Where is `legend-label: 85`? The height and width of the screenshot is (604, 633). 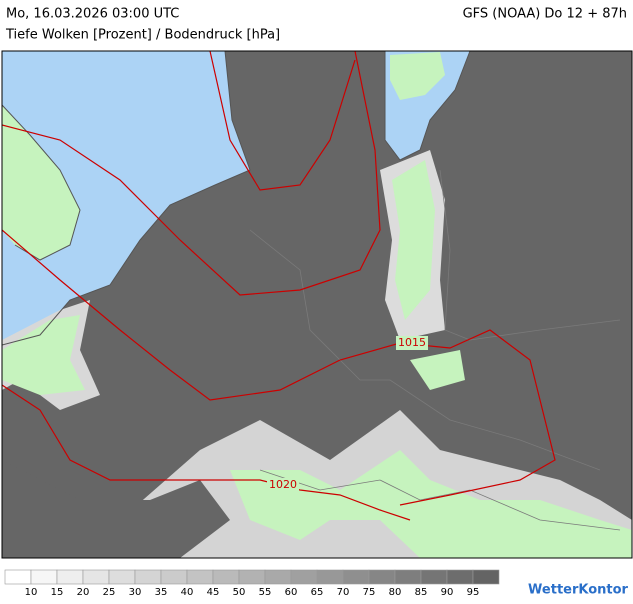
legend-label: 85 is located at coordinates (421, 592).